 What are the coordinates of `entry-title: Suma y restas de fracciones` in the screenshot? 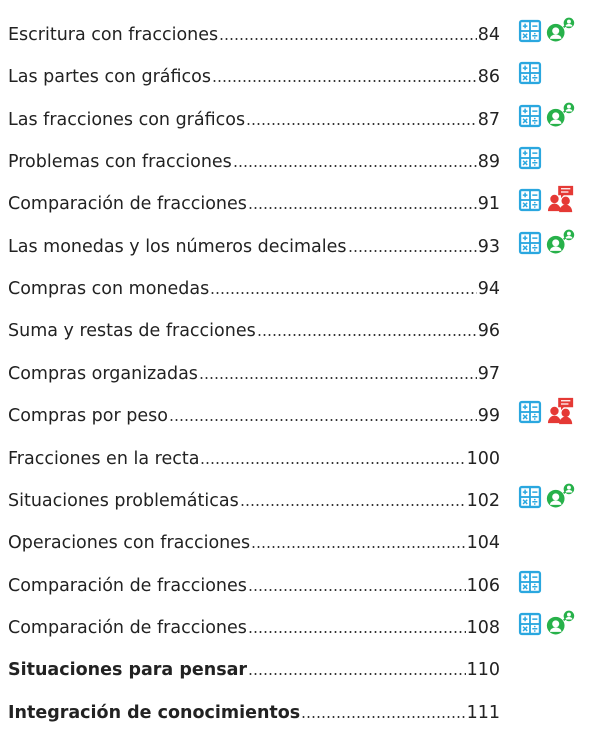 It's located at (132, 331).